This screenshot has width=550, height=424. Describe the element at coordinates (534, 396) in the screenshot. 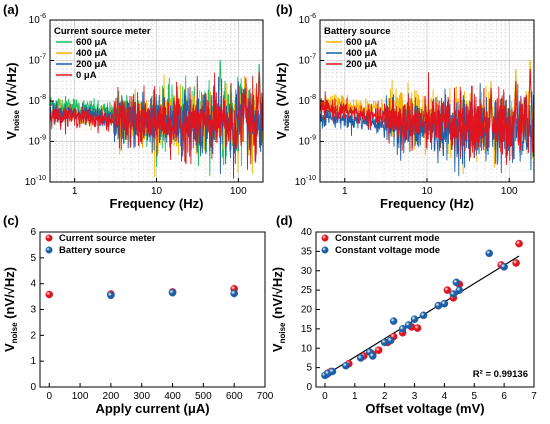

I see `x-tick-label: 7` at that location.